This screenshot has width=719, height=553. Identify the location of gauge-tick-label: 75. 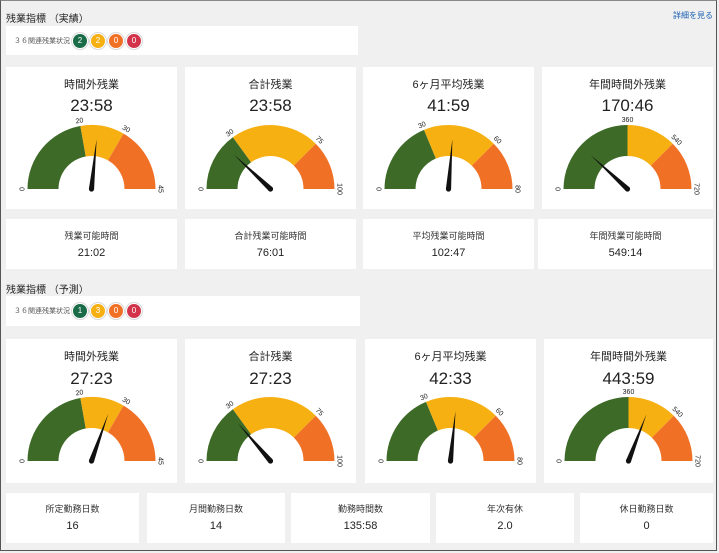
(319, 412).